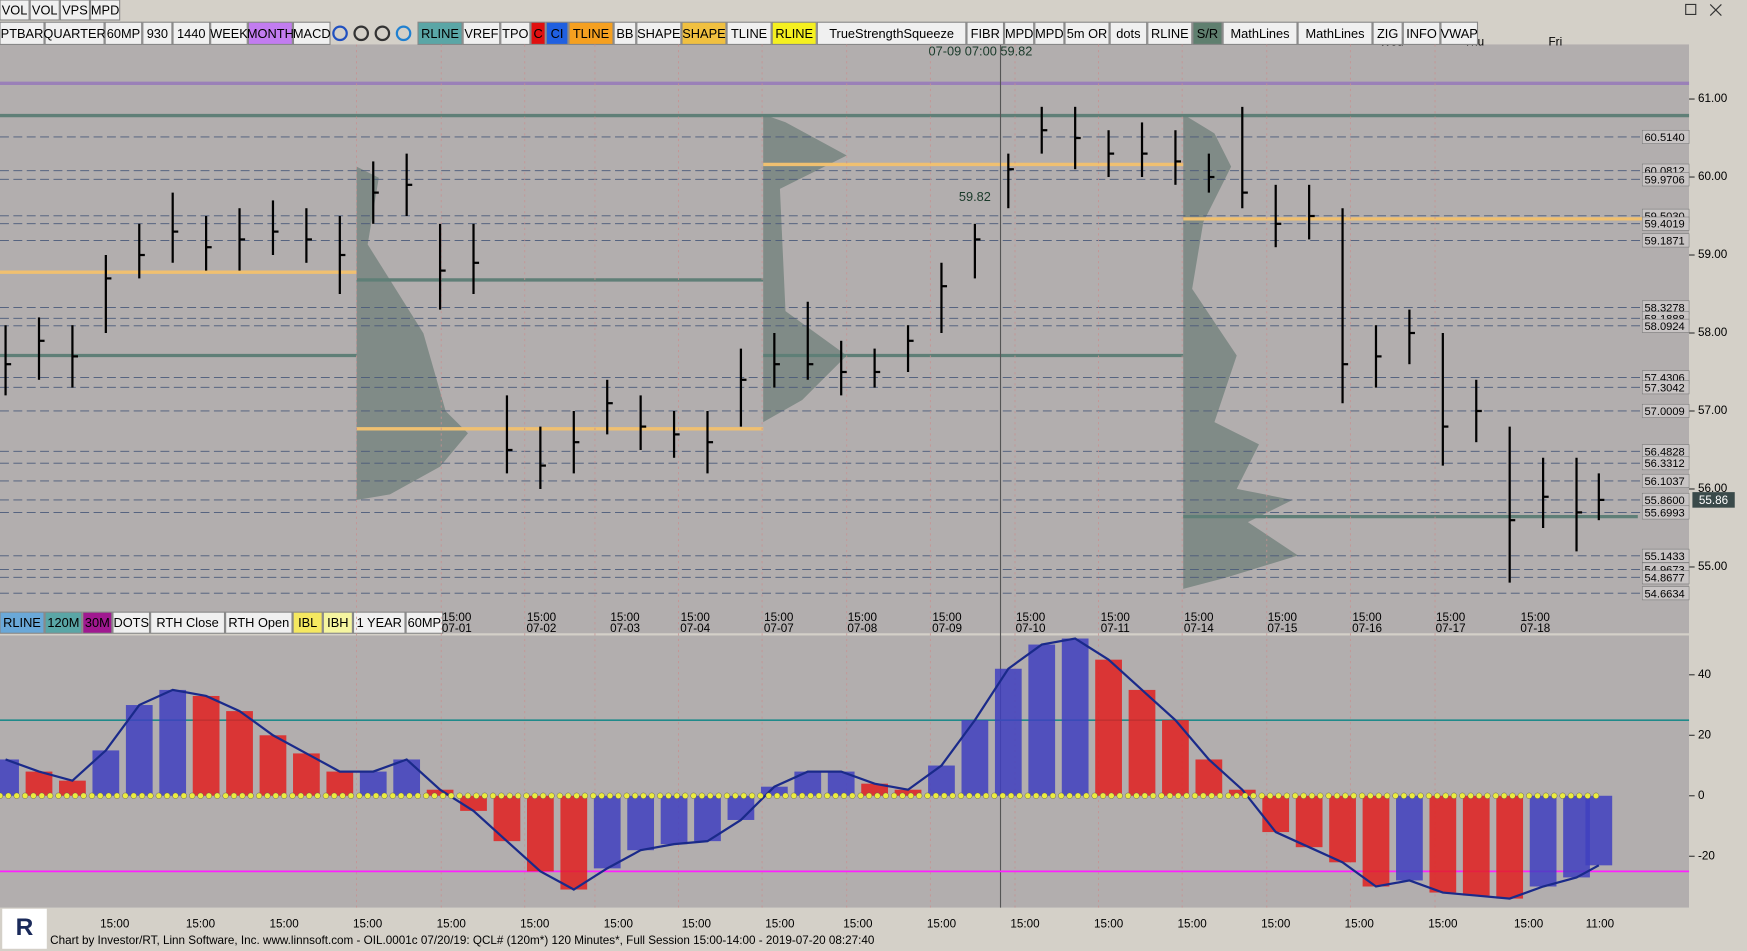 This screenshot has height=951, width=1747. I want to click on button-label: VWAP, so click(1459, 33).